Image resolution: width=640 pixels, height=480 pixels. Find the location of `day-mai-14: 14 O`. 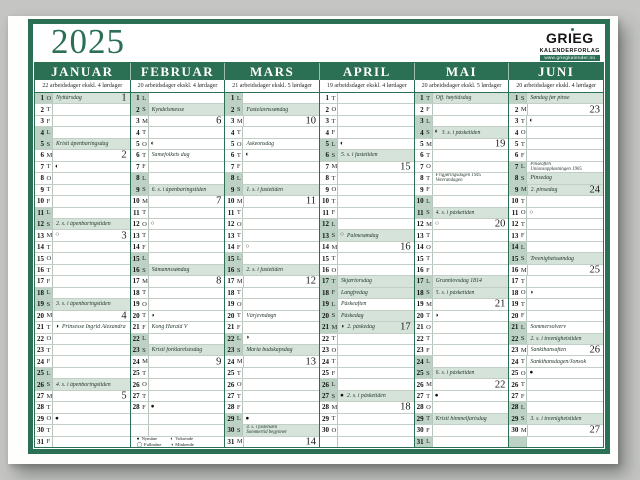

day-mai-14: 14 O is located at coordinates (461, 247).